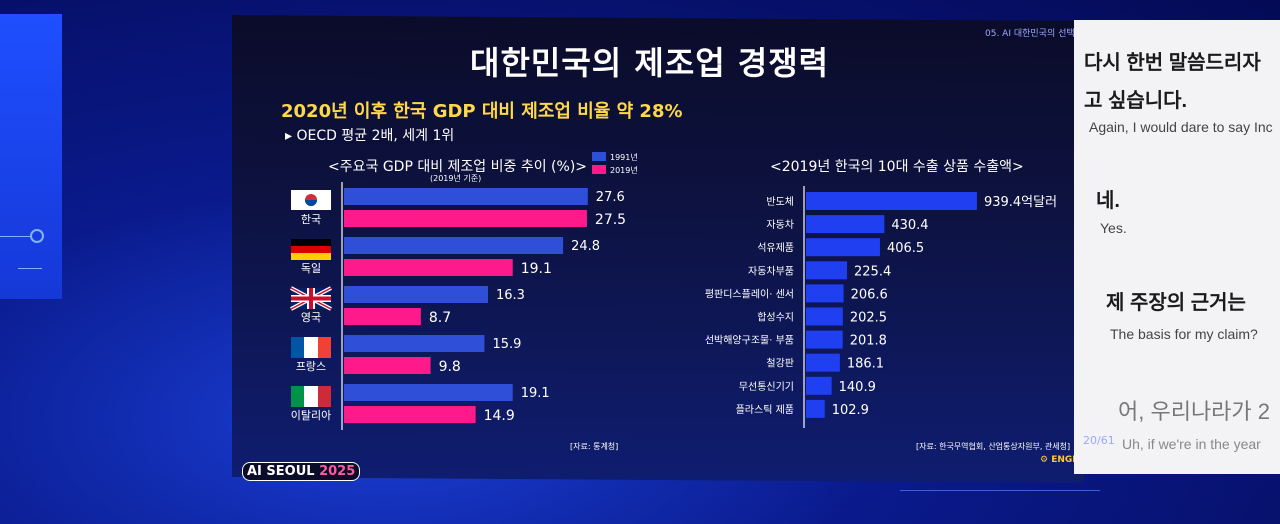 The width and height of the screenshot is (1280, 524). Describe the element at coordinates (865, 364) in the screenshot. I see `right-chart-value-label: 186.1` at that location.